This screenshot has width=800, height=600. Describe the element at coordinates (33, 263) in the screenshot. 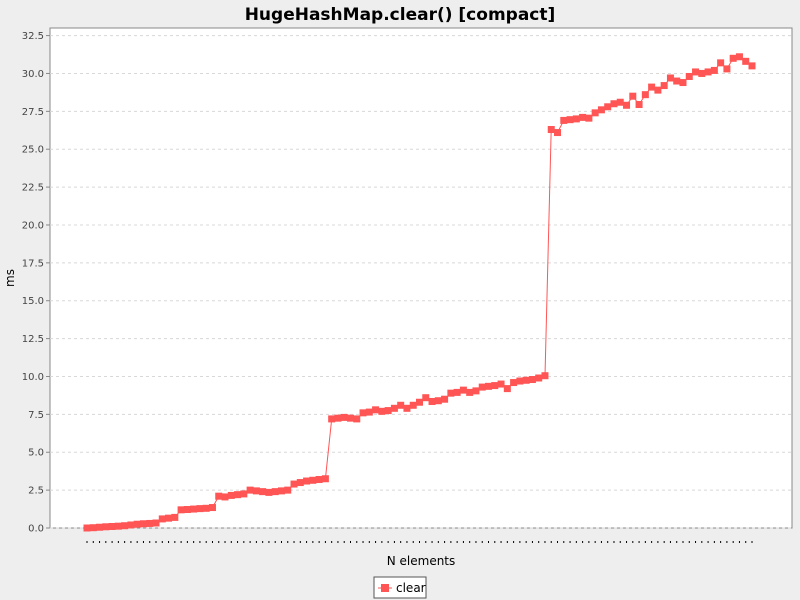

I see `y-tick-label: 17.5` at that location.